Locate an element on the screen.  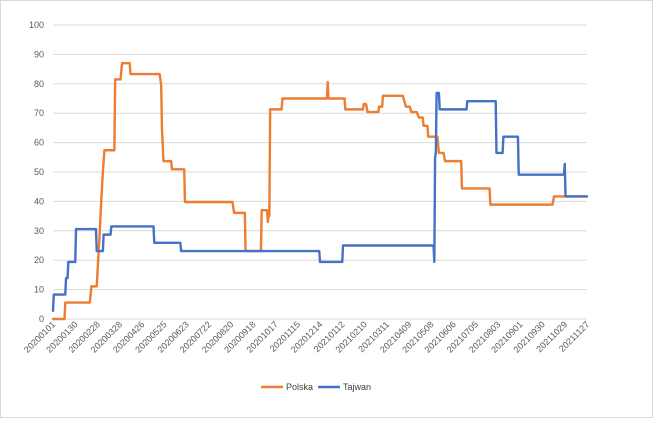
legend-label-tajwan: Tajwan is located at coordinates (357, 387).